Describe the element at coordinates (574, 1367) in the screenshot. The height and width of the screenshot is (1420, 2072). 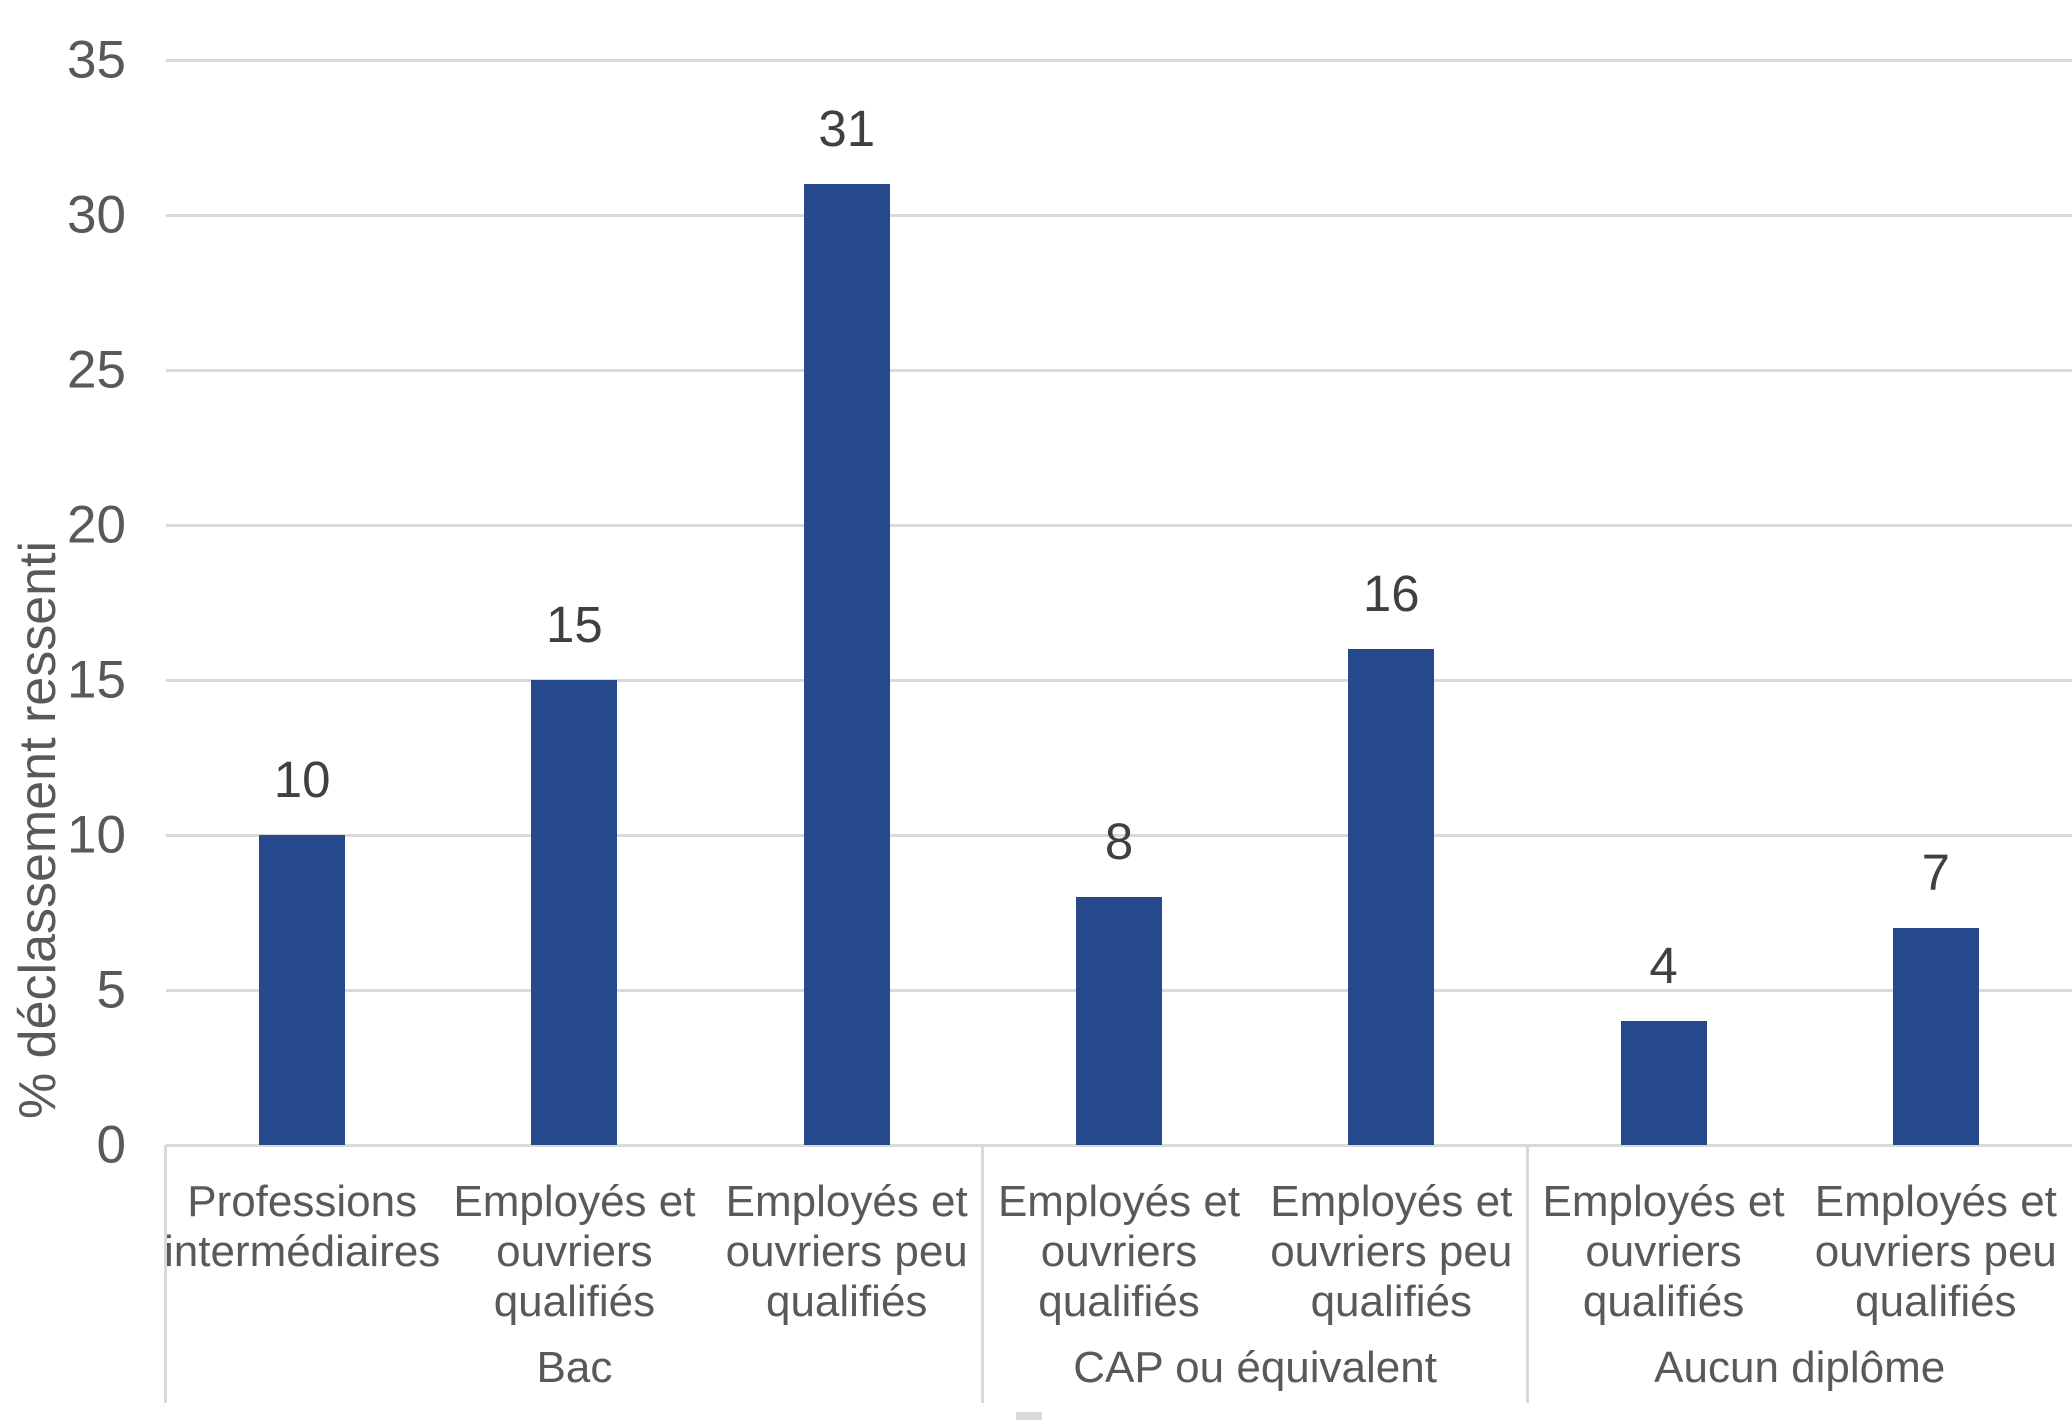
I see `group-label: Bac` at that location.